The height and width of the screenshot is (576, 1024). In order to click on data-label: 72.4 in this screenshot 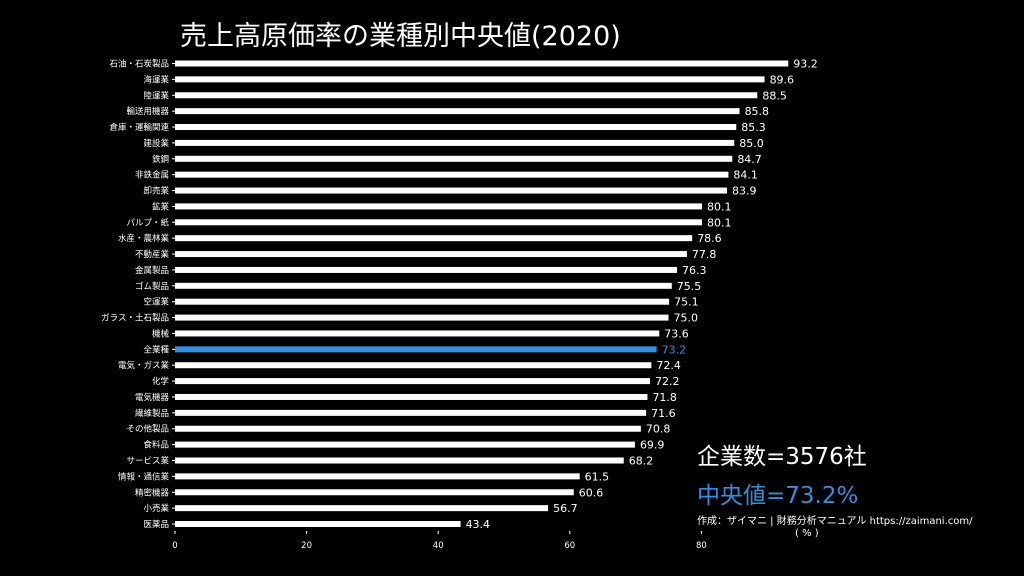, I will do `click(668, 365)`.